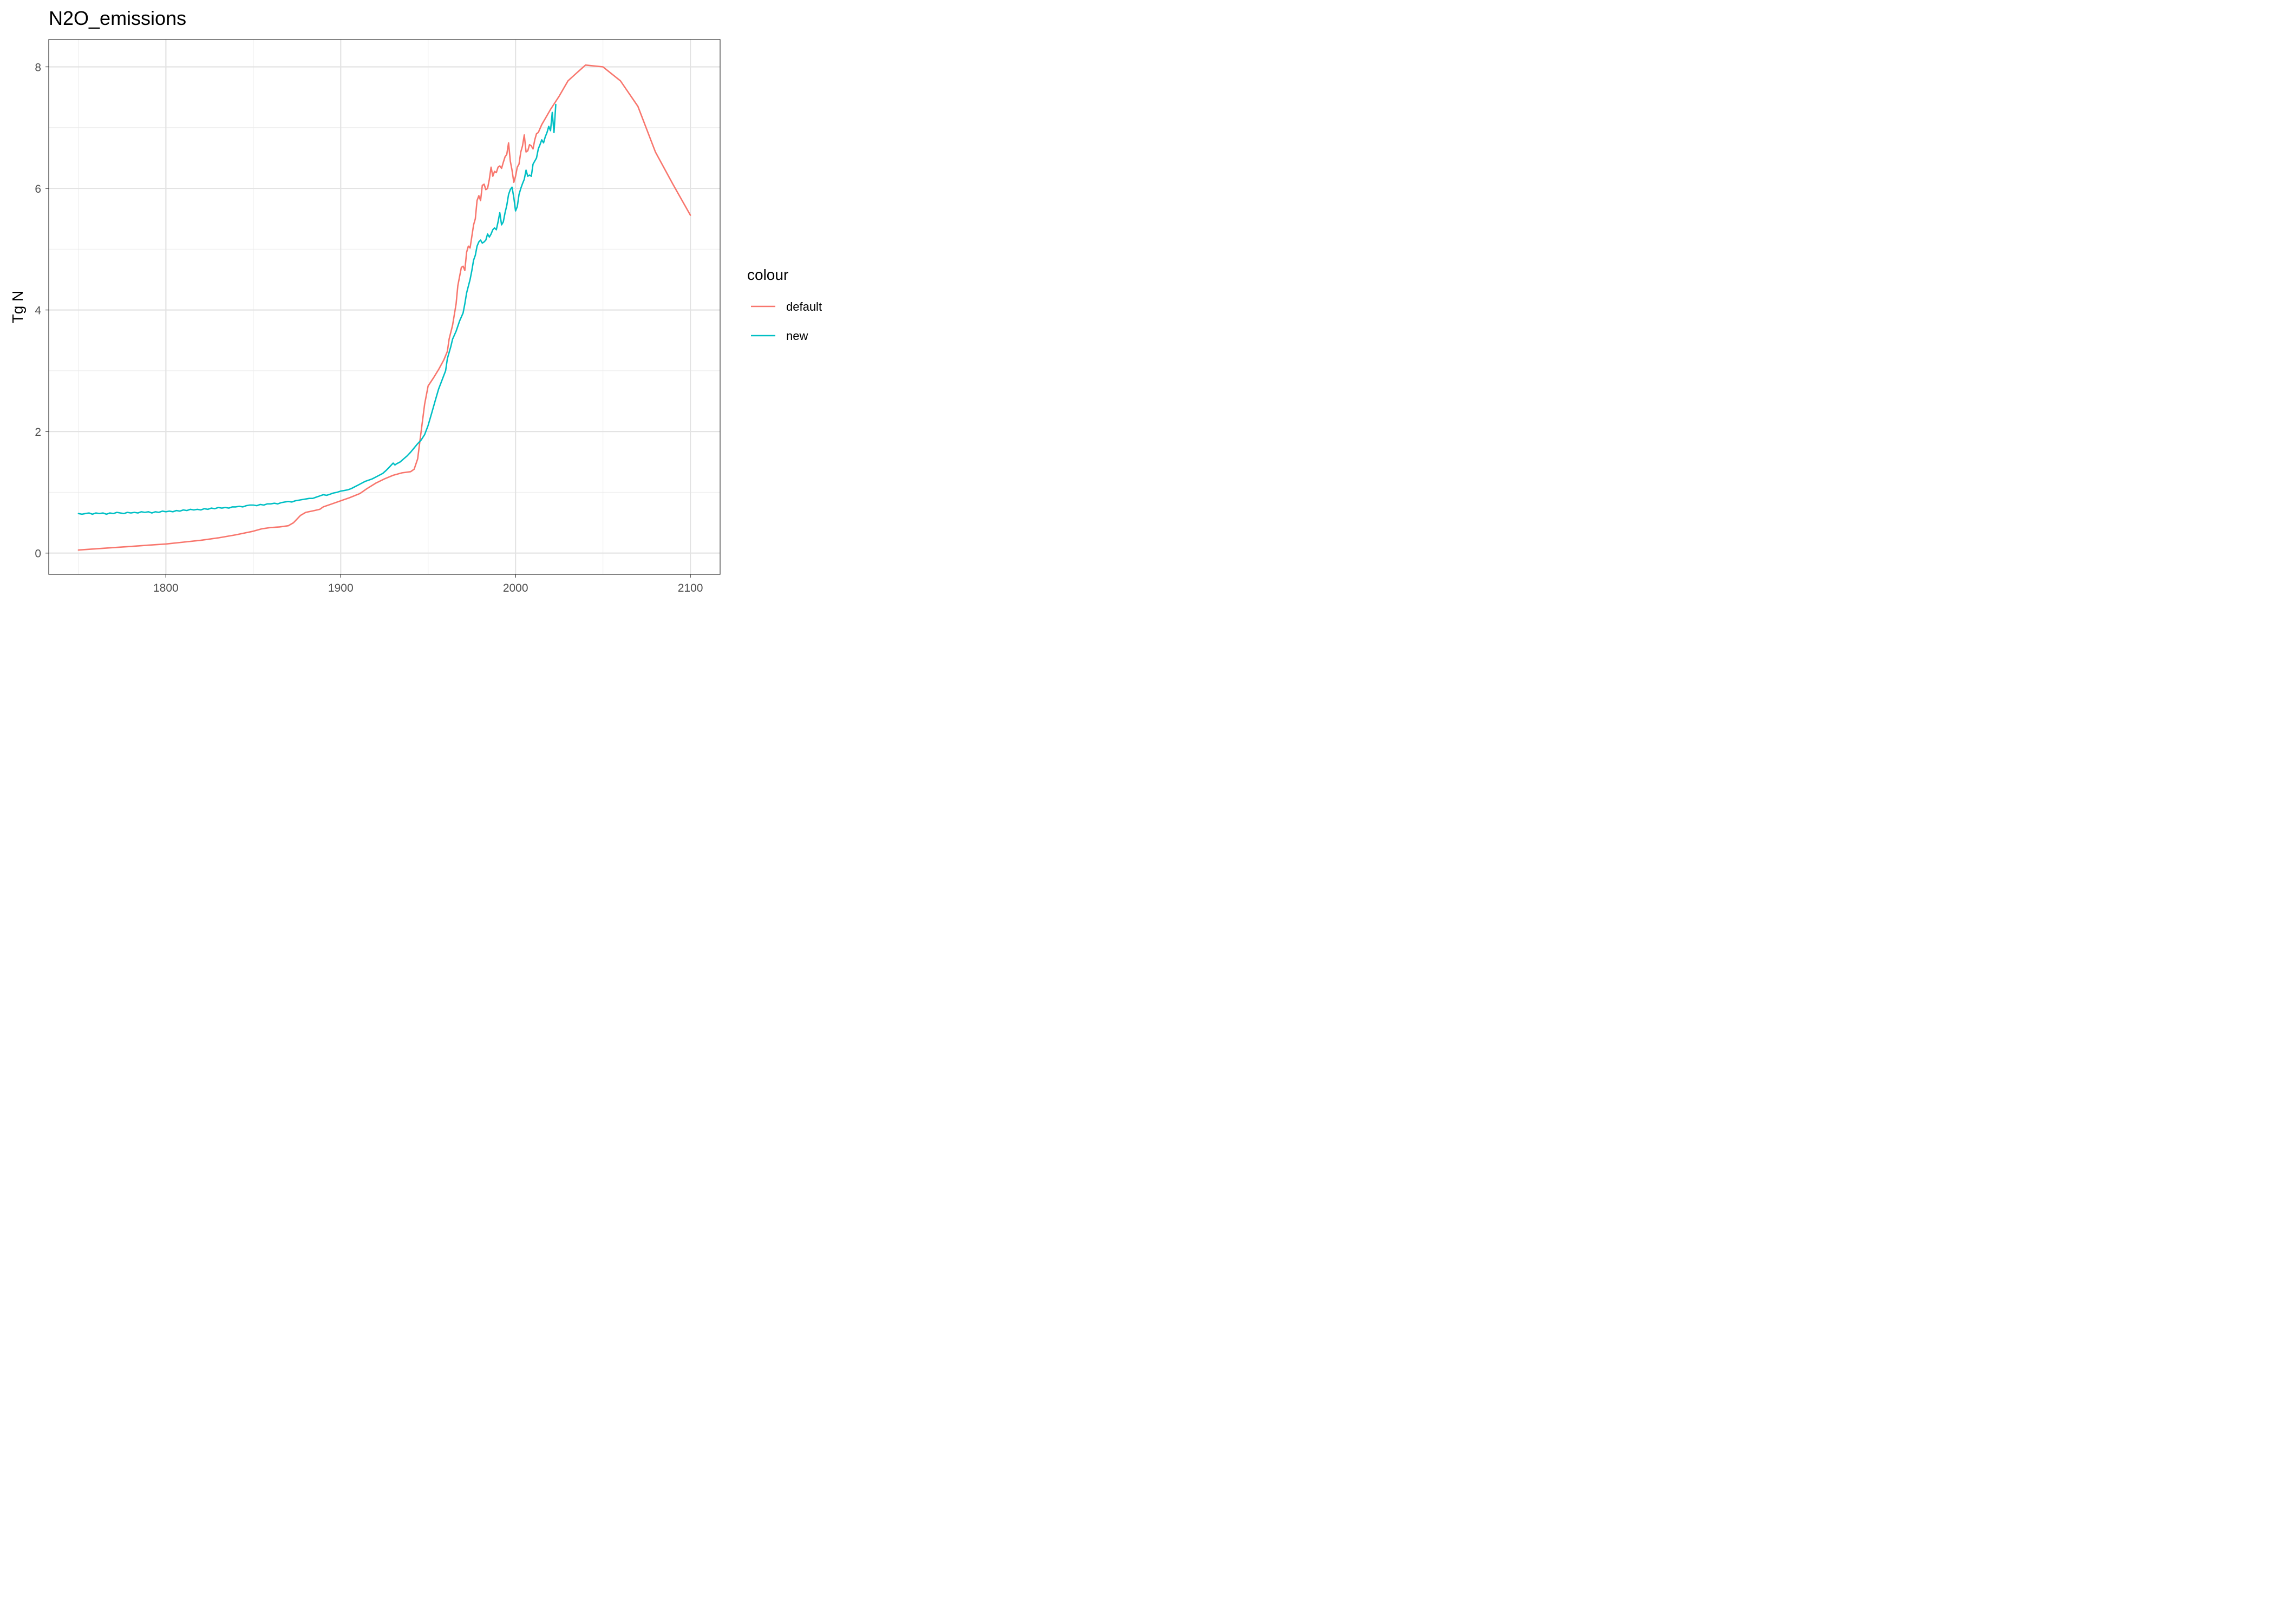 The height and width of the screenshot is (1624, 2274). What do you see at coordinates (515, 588) in the screenshot?
I see `x-tick-label: 2000` at bounding box center [515, 588].